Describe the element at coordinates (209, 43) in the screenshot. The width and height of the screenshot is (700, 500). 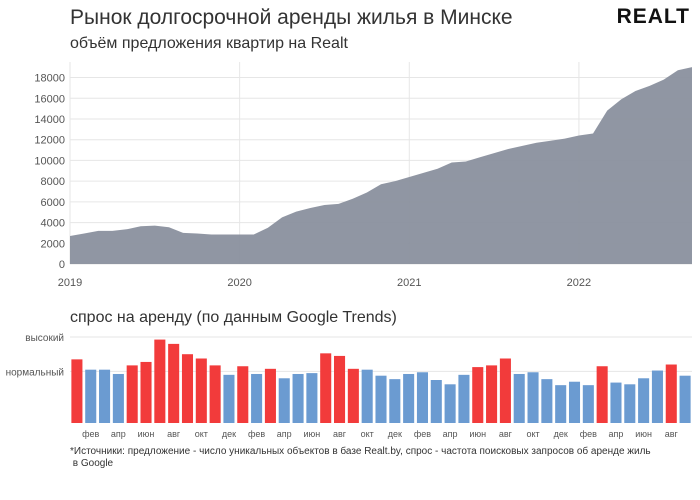
I see `chart-subtitle: объём предложения квартир на Realt` at that location.